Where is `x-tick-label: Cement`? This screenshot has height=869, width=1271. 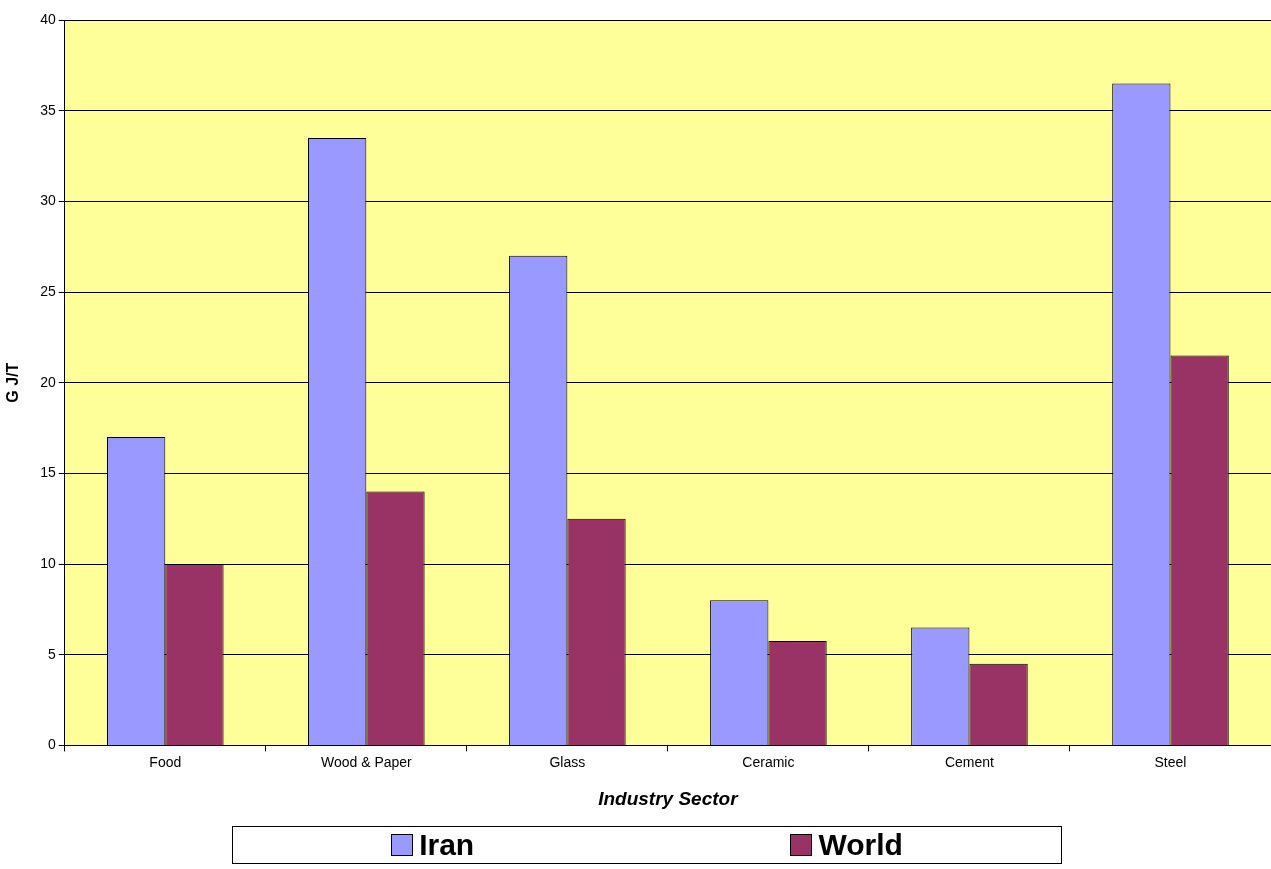 x-tick-label: Cement is located at coordinates (969, 761).